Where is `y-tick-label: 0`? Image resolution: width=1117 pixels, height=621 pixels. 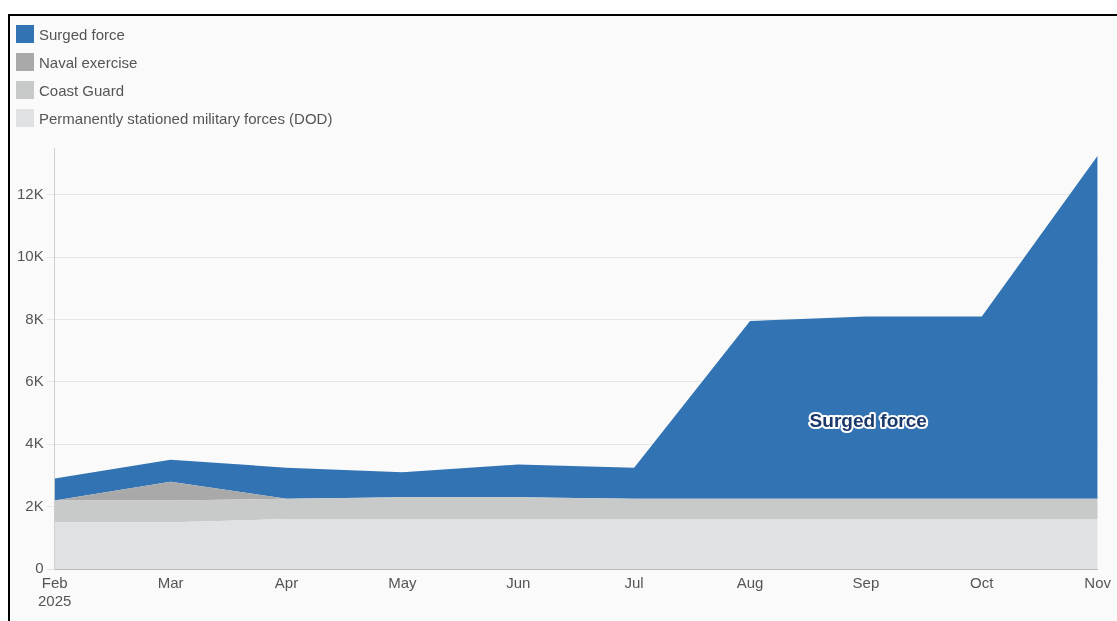
y-tick-label: 0 is located at coordinates (39, 568).